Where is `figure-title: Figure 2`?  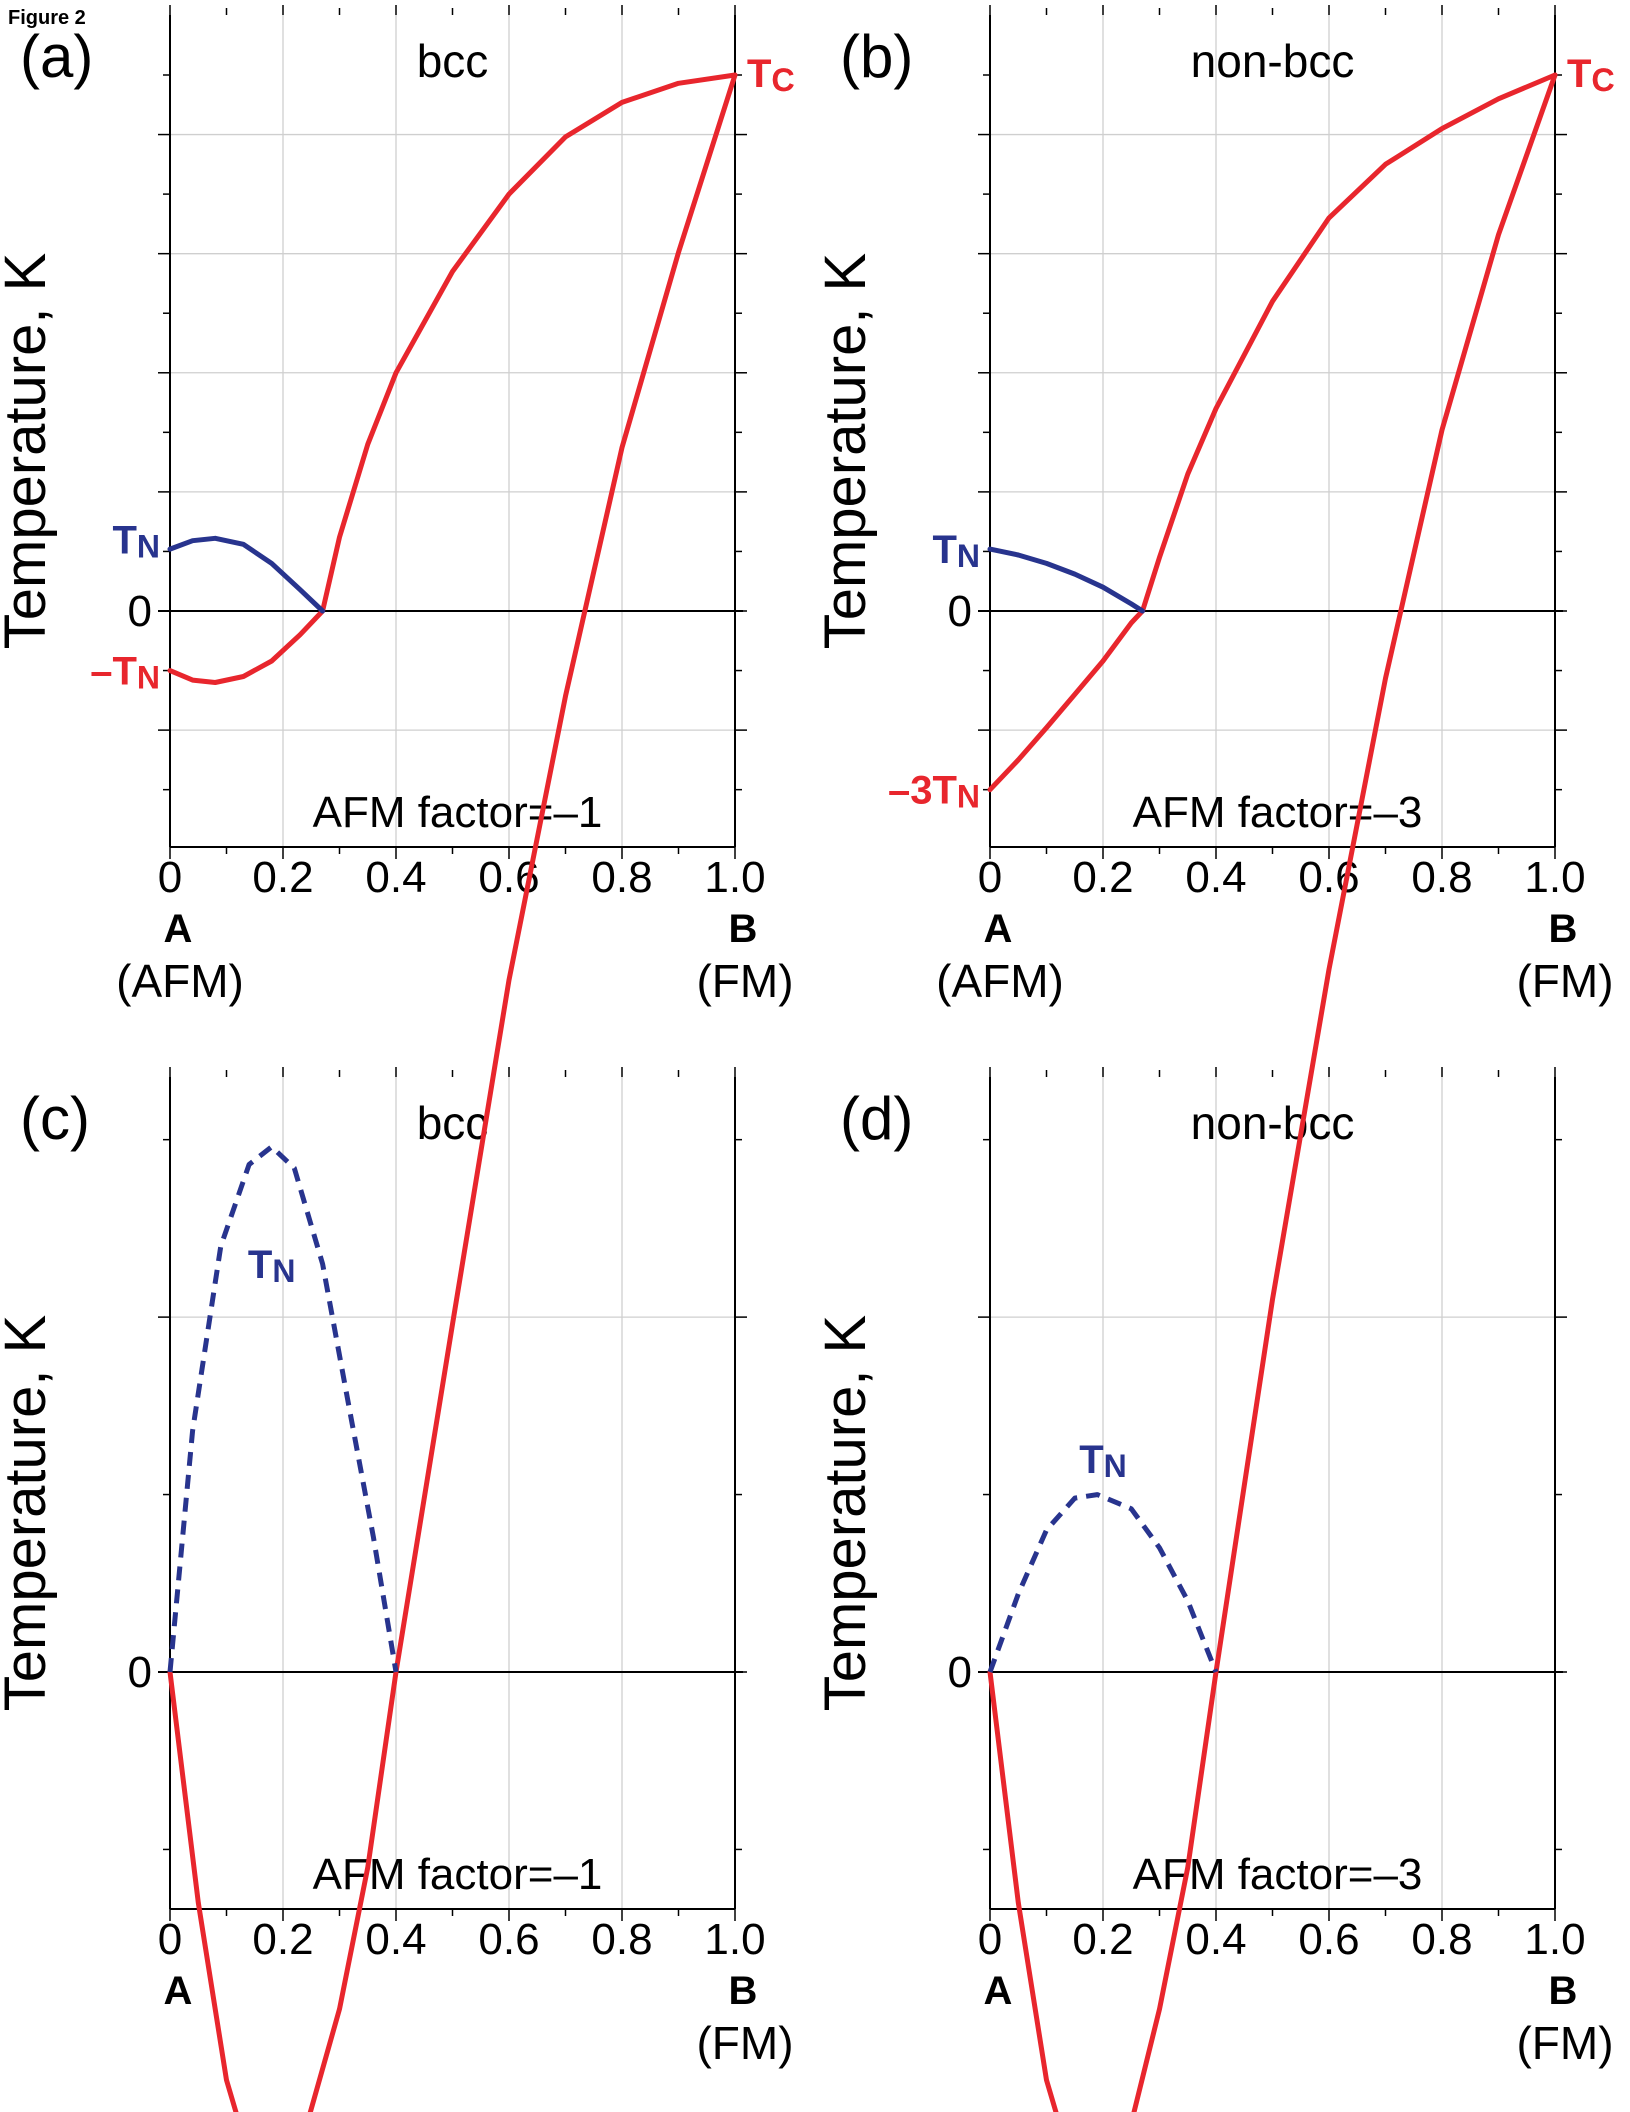 figure-title: Figure 2 is located at coordinates (47, 18).